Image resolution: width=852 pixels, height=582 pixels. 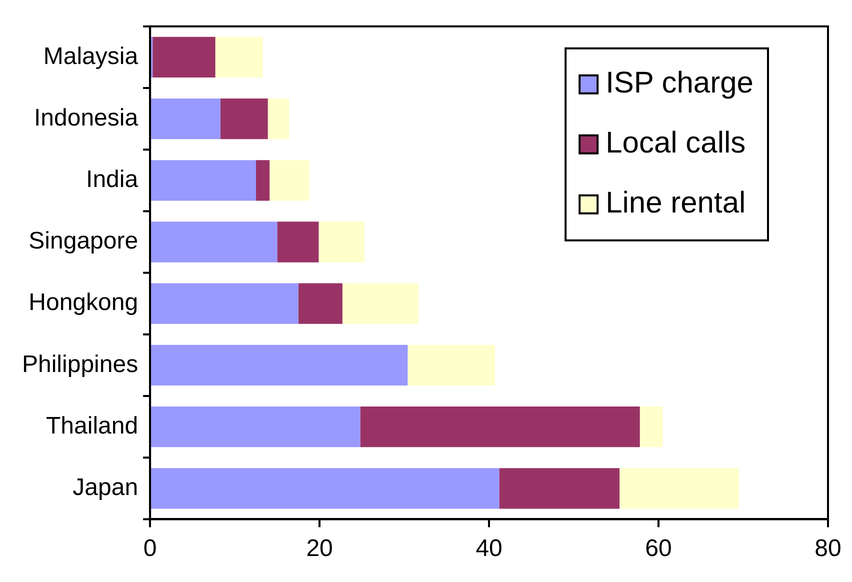 I want to click on legend-label: Local calls, so click(x=676, y=143).